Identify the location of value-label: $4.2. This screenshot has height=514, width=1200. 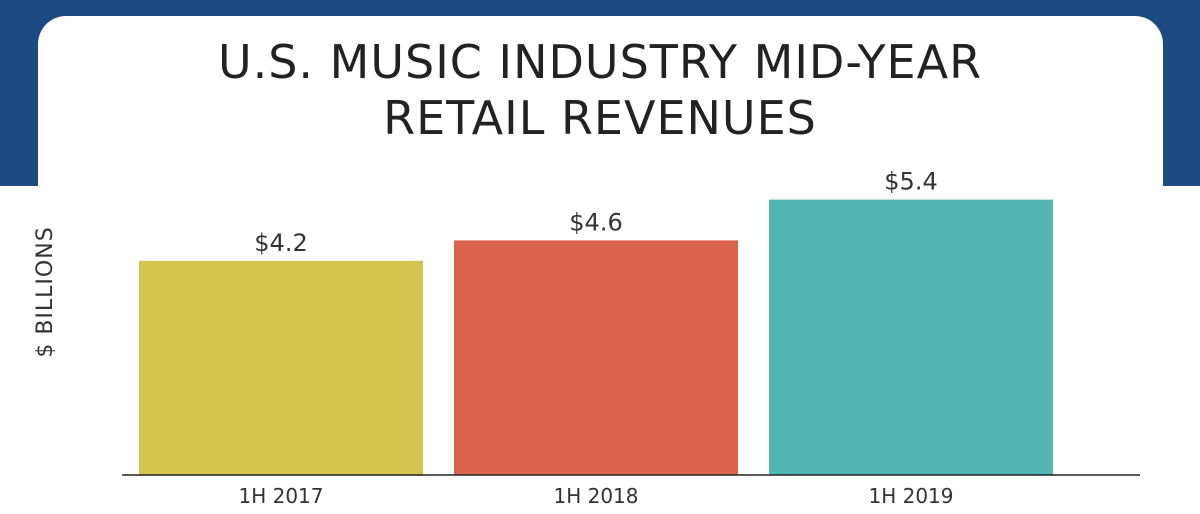
(280, 243).